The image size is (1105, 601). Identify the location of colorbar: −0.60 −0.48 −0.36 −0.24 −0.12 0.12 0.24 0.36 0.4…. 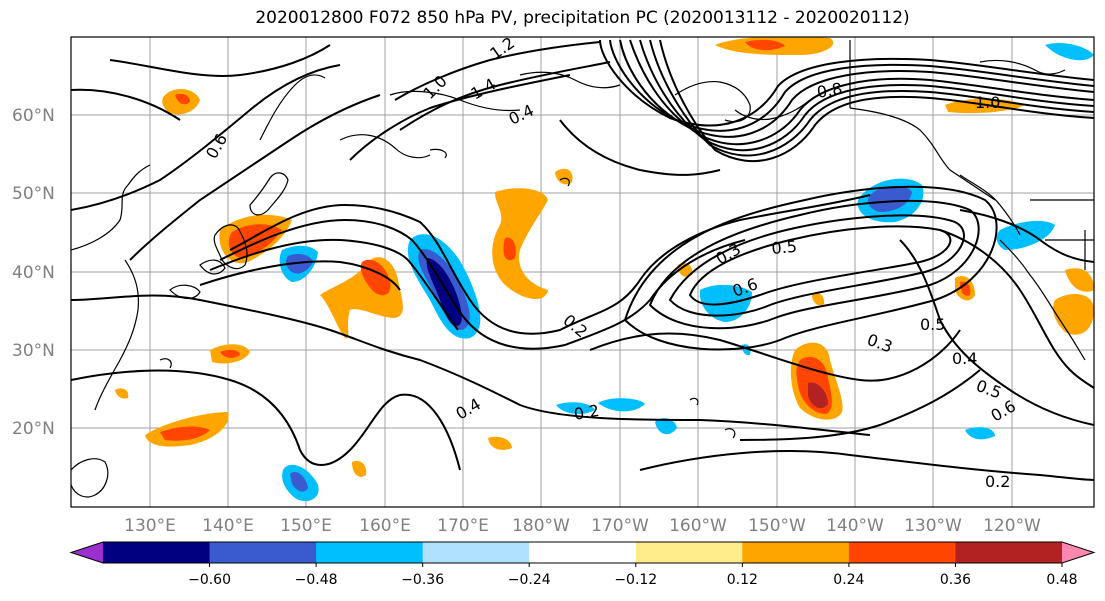
(582, 564).